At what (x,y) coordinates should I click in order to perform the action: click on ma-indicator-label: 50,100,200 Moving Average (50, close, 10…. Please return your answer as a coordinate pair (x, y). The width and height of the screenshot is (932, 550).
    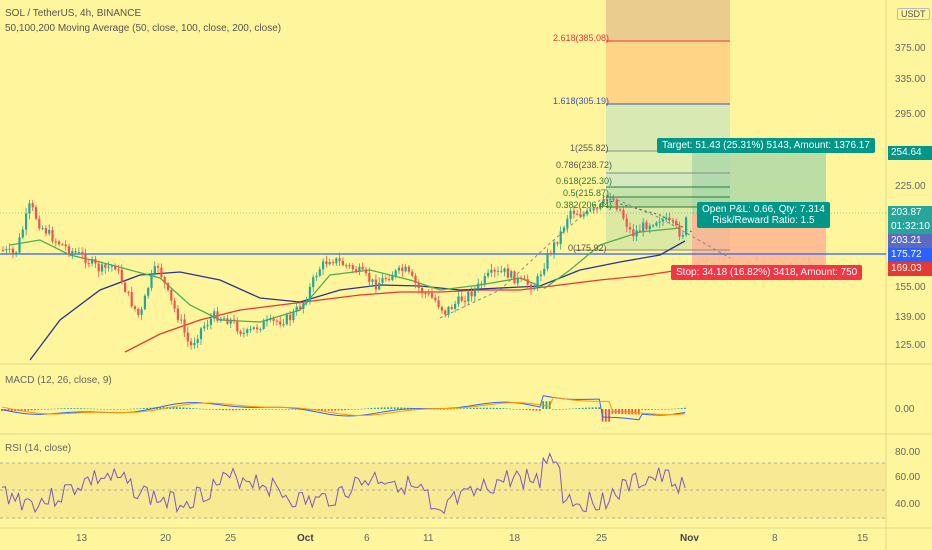
    Looking at the image, I should click on (143, 28).